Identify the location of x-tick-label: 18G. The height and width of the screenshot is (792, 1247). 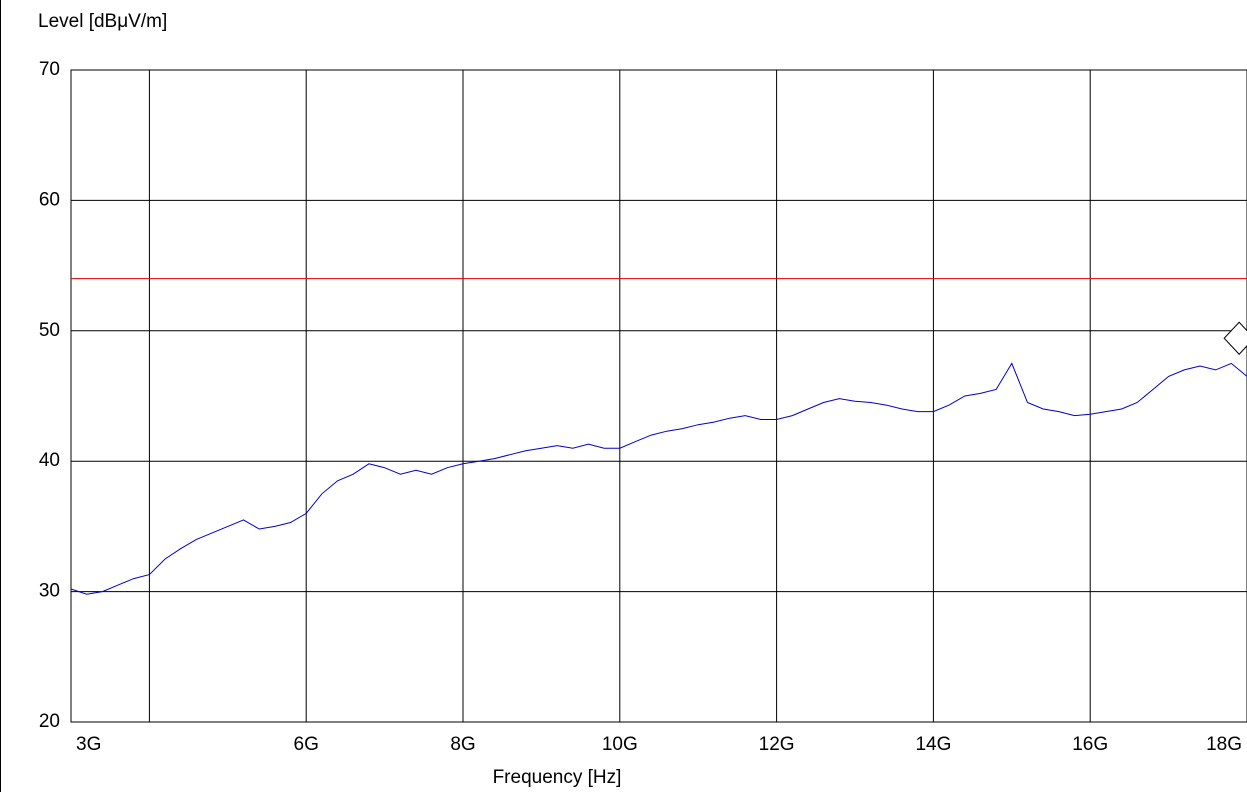
(1224, 744).